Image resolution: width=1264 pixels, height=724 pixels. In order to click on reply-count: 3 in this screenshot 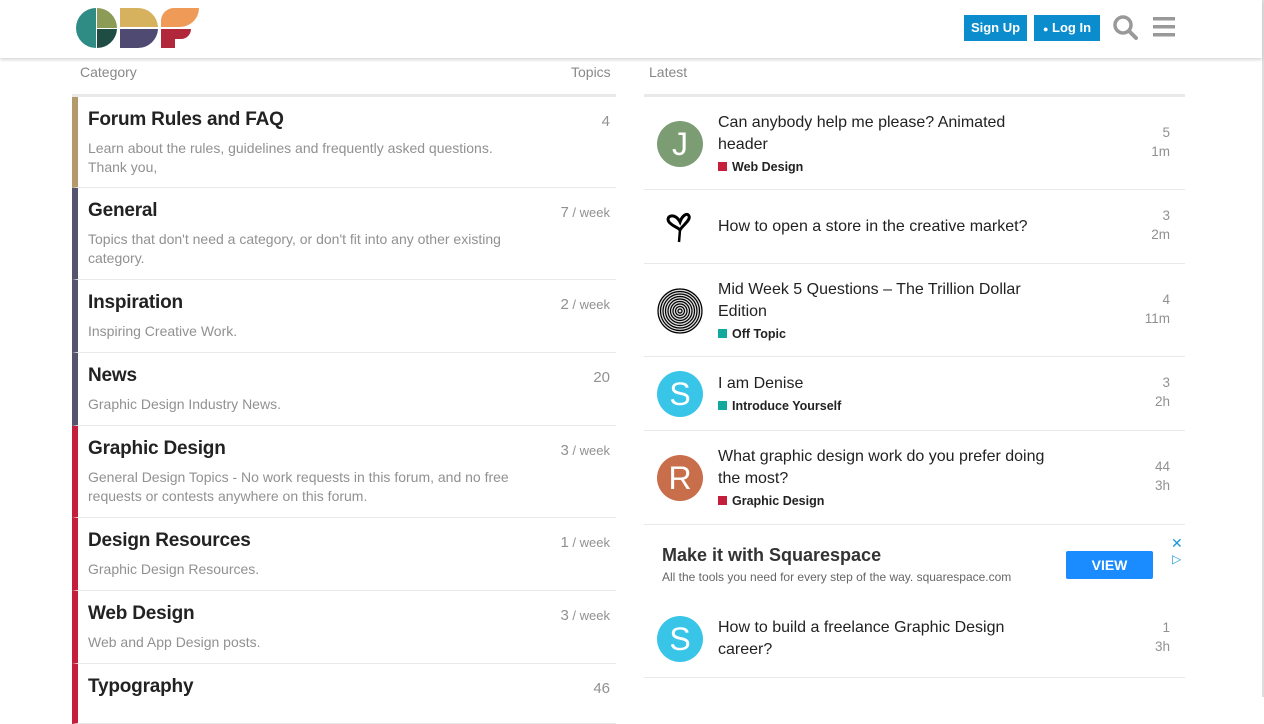, I will do `click(1166, 215)`.